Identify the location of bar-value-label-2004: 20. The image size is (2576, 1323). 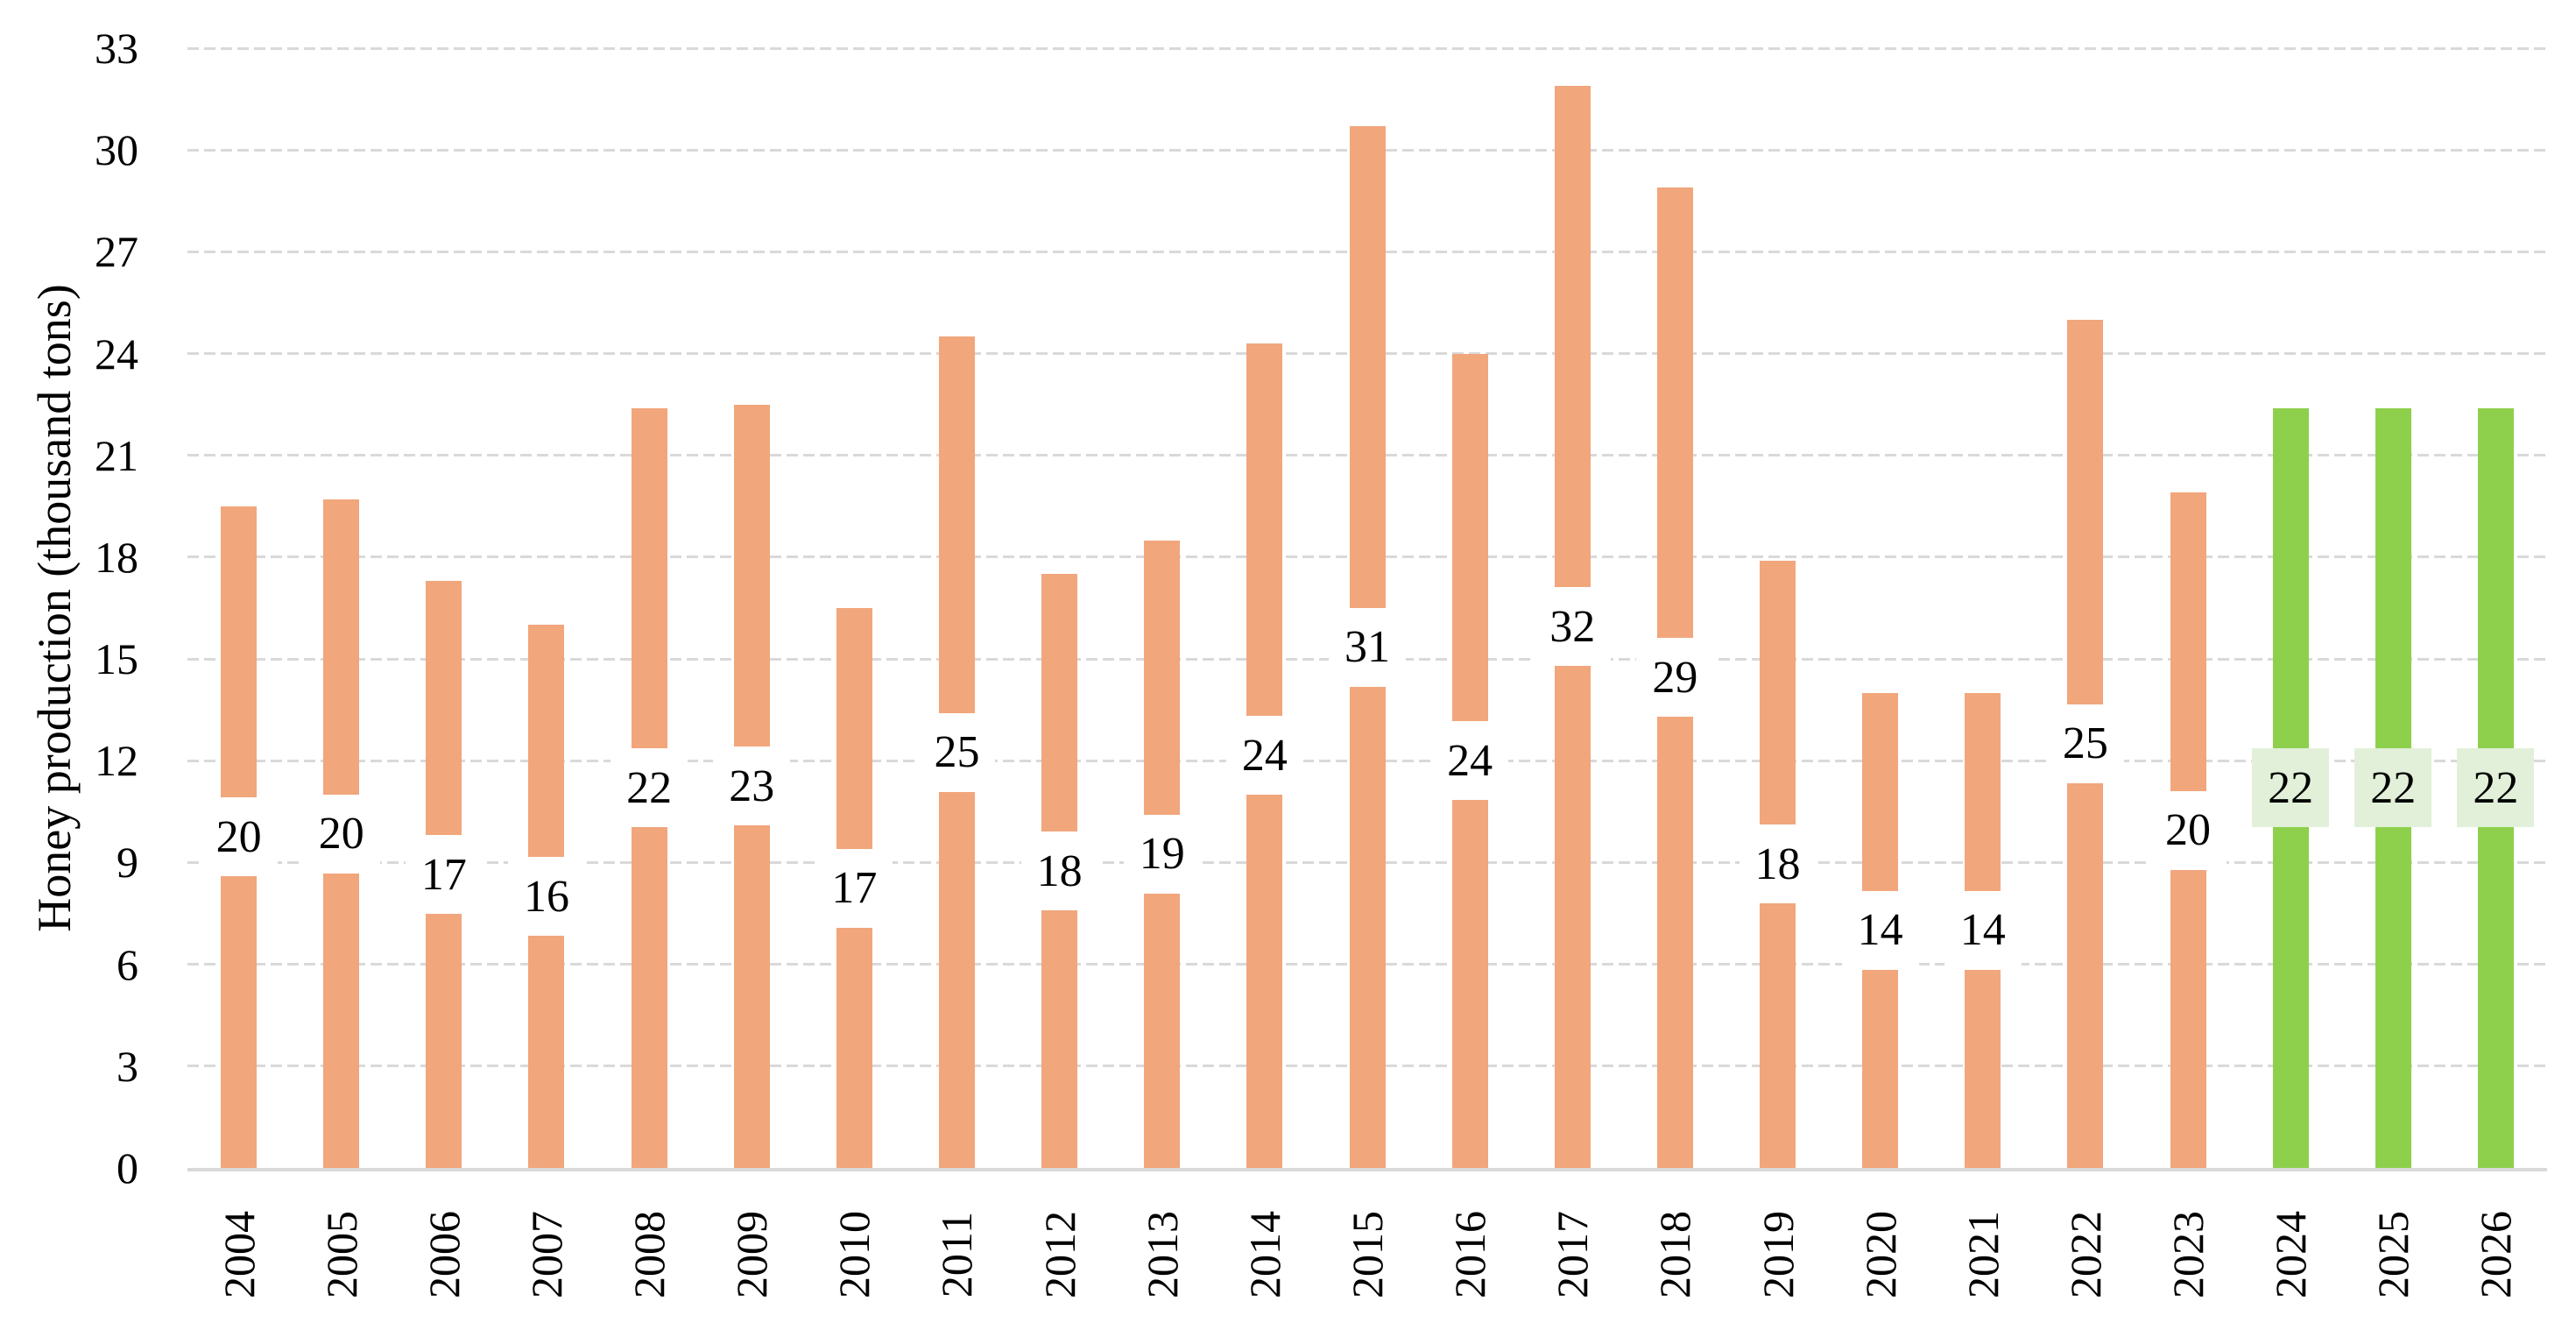
(239, 837).